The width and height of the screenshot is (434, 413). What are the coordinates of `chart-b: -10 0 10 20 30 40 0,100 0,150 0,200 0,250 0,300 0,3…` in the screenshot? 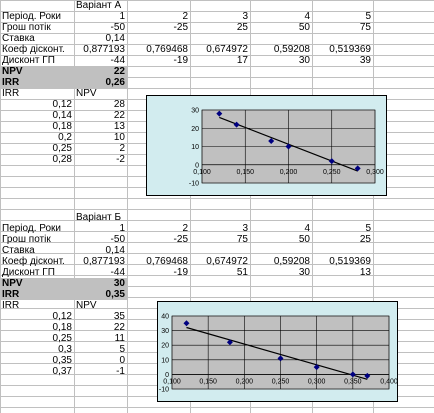 It's located at (277, 351).